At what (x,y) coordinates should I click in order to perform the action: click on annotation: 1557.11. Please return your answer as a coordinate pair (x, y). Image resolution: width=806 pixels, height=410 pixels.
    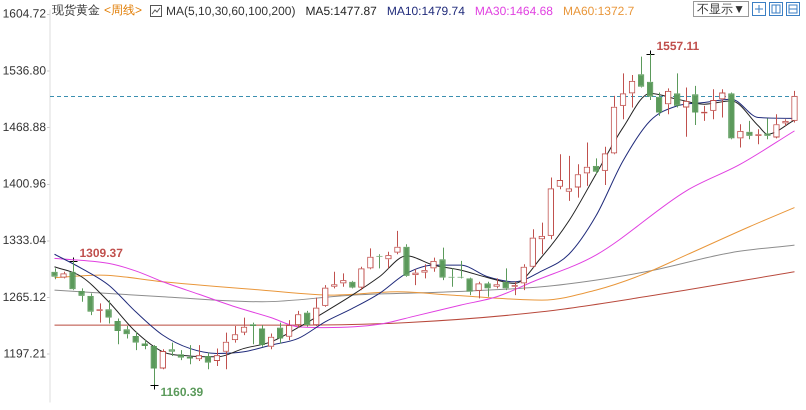
    Looking at the image, I should click on (678, 45).